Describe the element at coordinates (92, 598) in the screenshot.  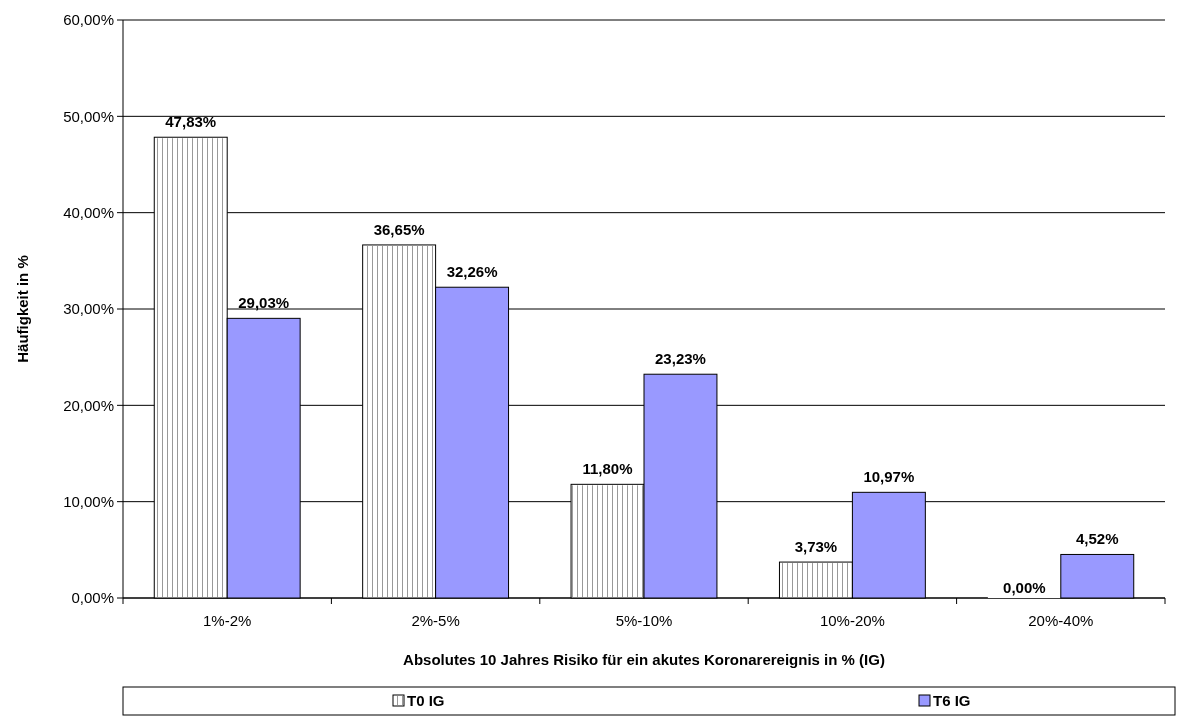
I see `y-tick-label: 0,00%` at that location.